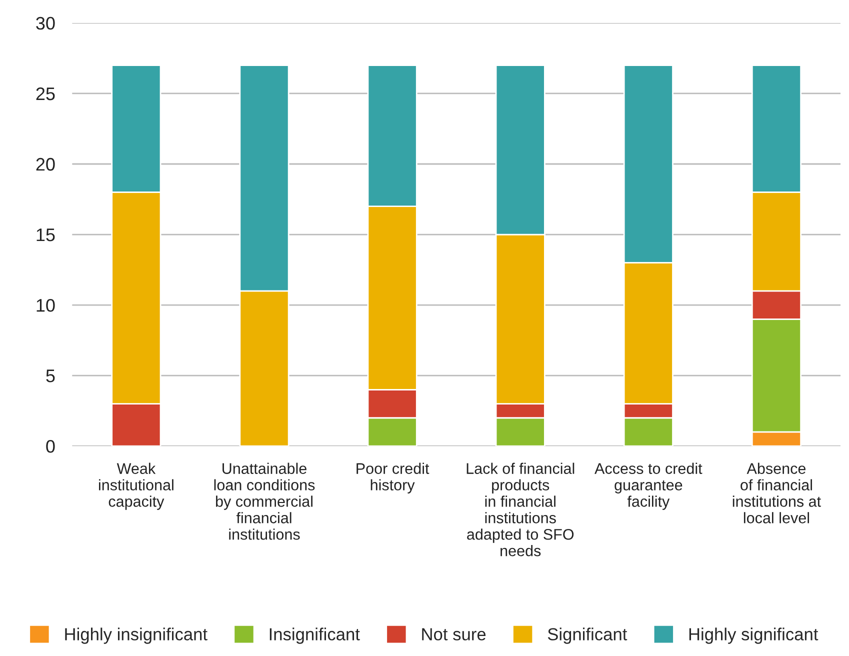 The width and height of the screenshot is (849, 656). I want to click on y-tick-label: 30, so click(45, 23).